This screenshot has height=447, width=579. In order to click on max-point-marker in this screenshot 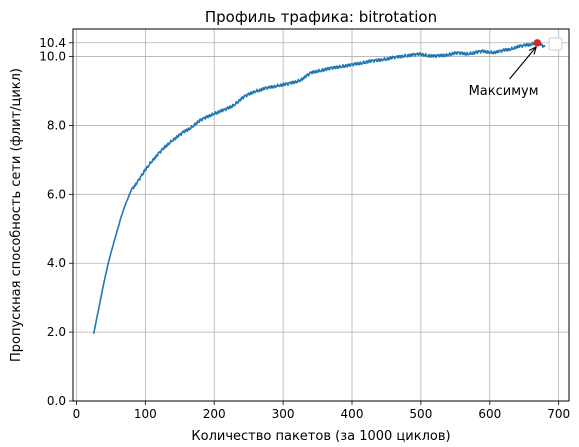, I will do `click(537, 43)`.